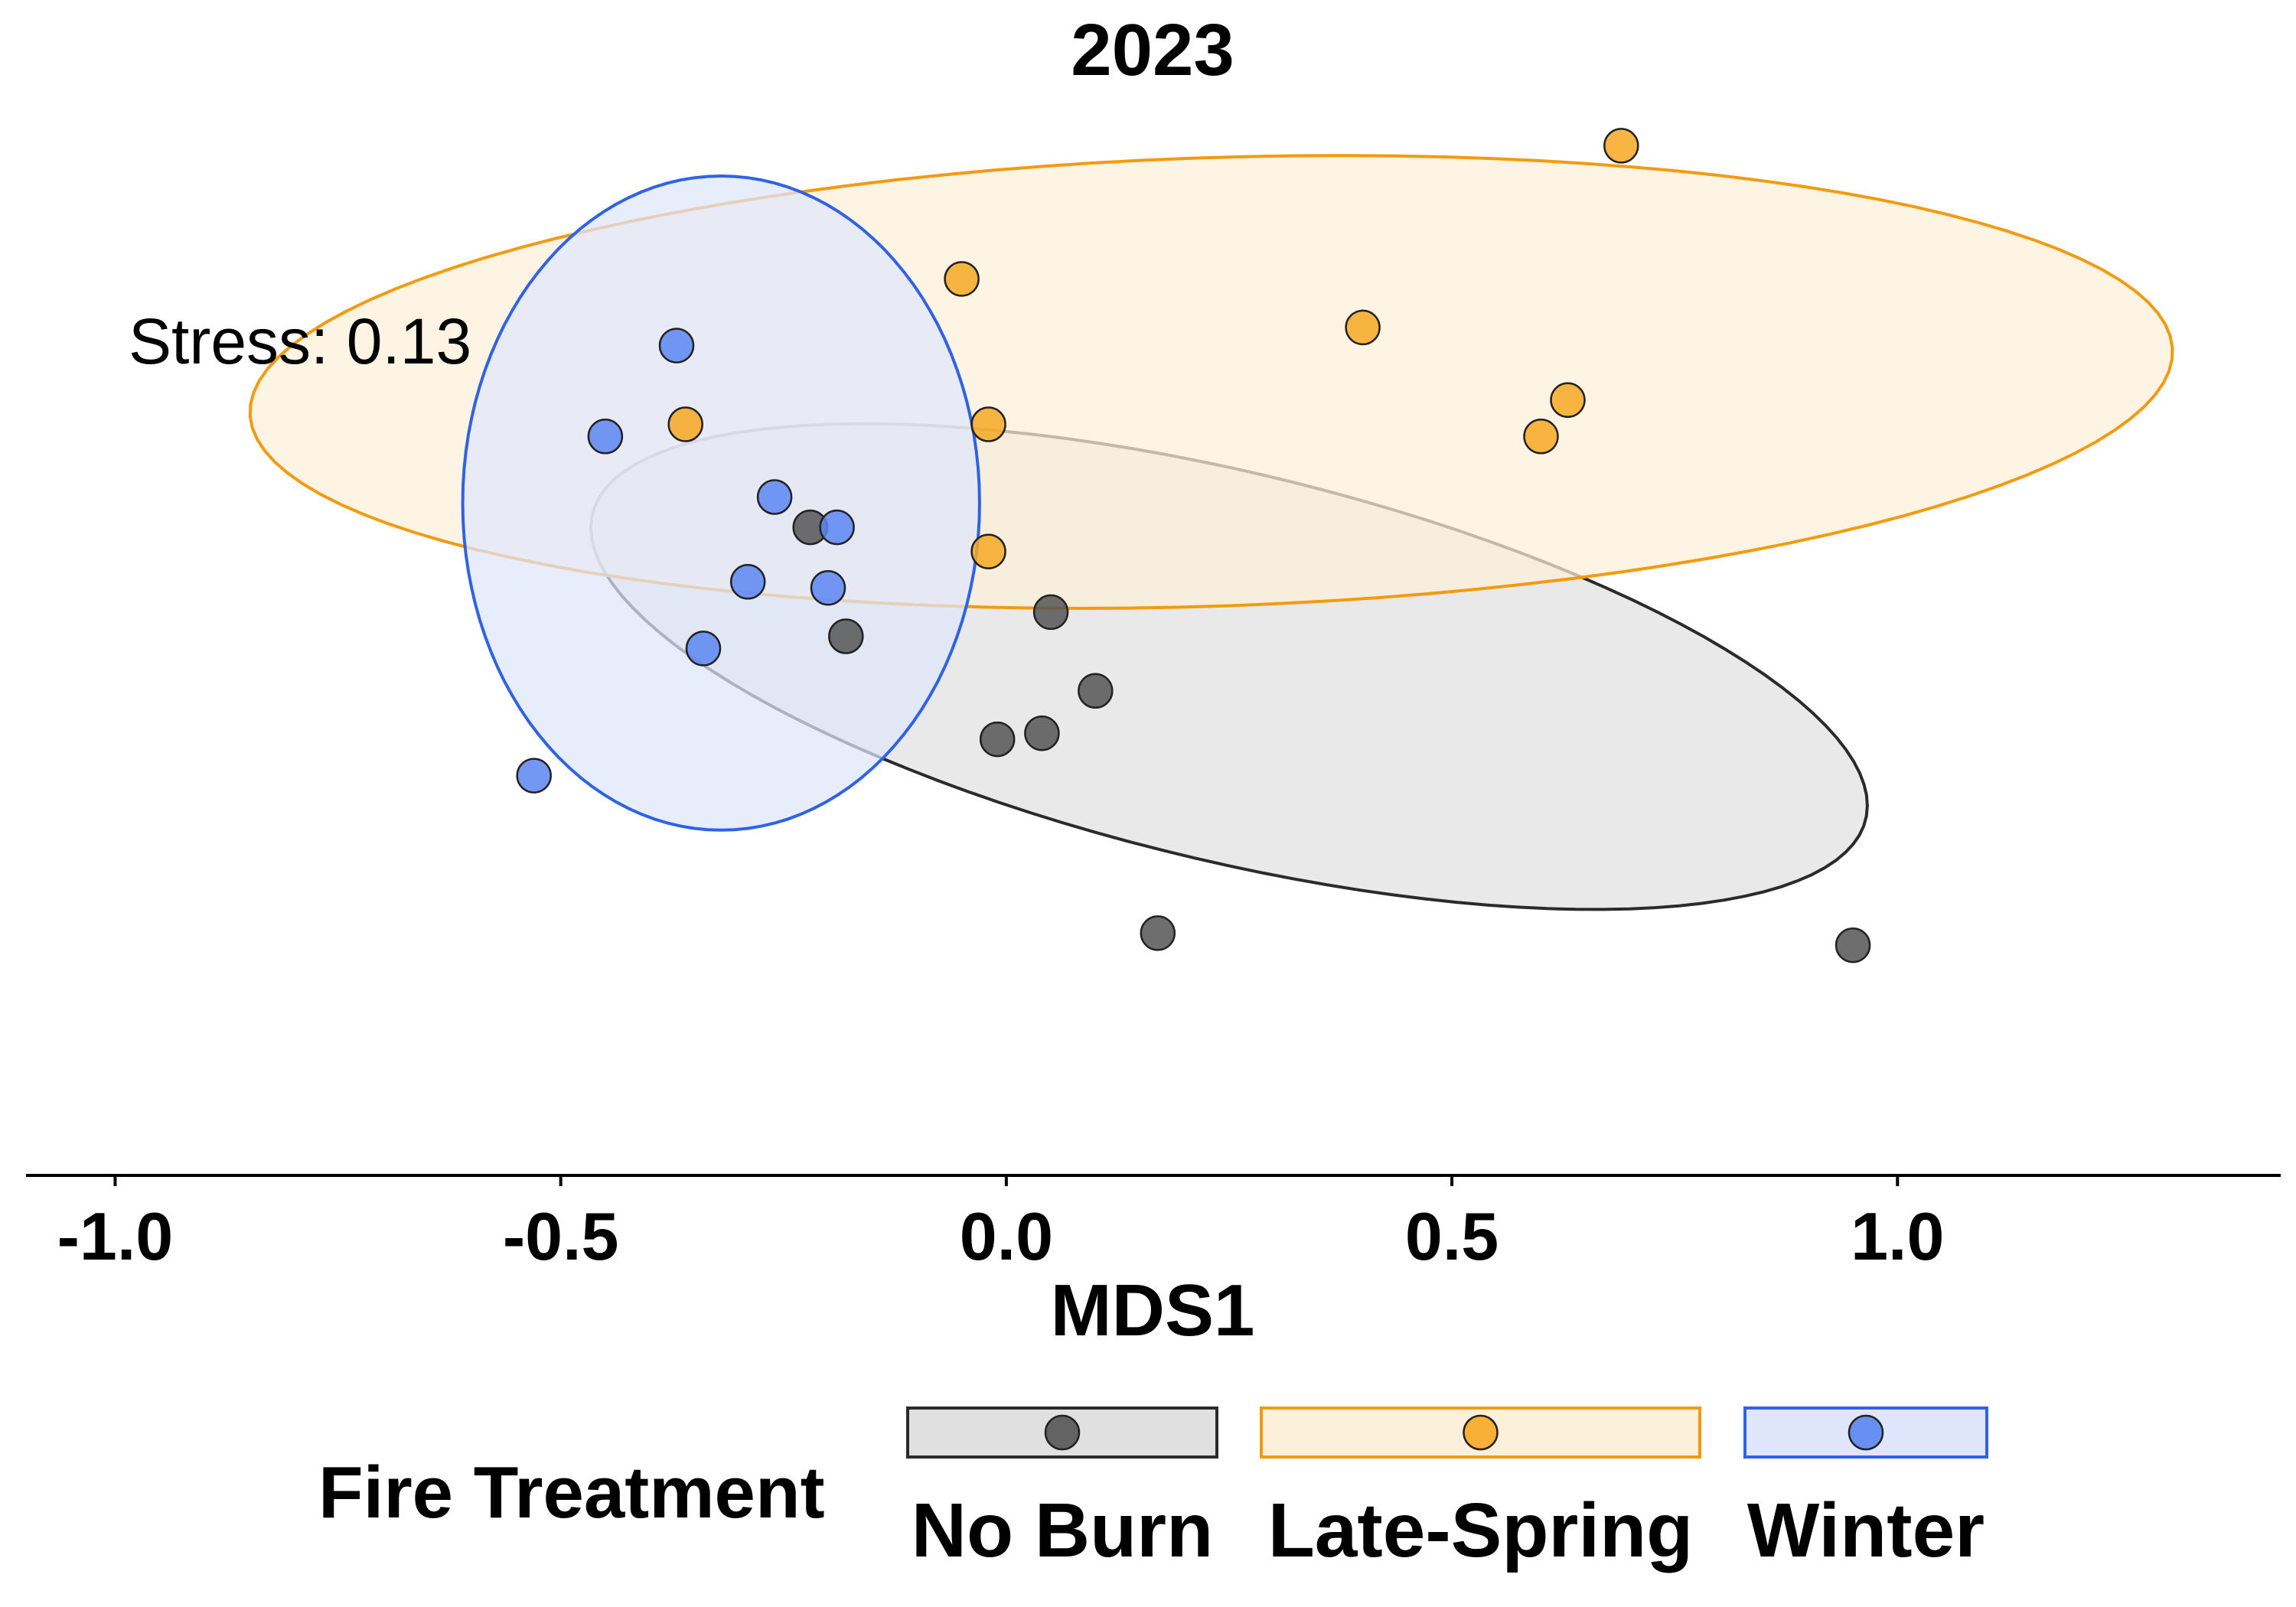 The height and width of the screenshot is (1607, 2296). Describe the element at coordinates (1153, 1310) in the screenshot. I see `x-axis-label: MDS1` at that location.